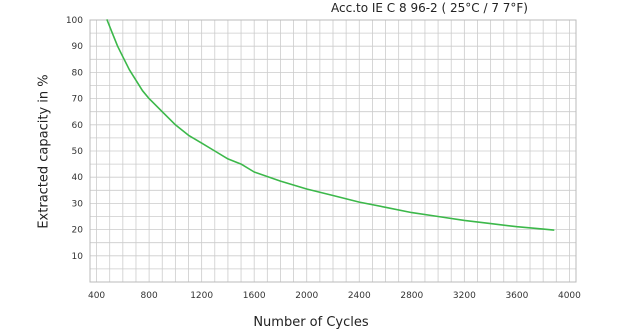 The image size is (621, 331). Describe the element at coordinates (334, 296) in the screenshot. I see `x-axis: 400 800 1200 1600 2000 2400 2800 3200 3600 4000` at that location.